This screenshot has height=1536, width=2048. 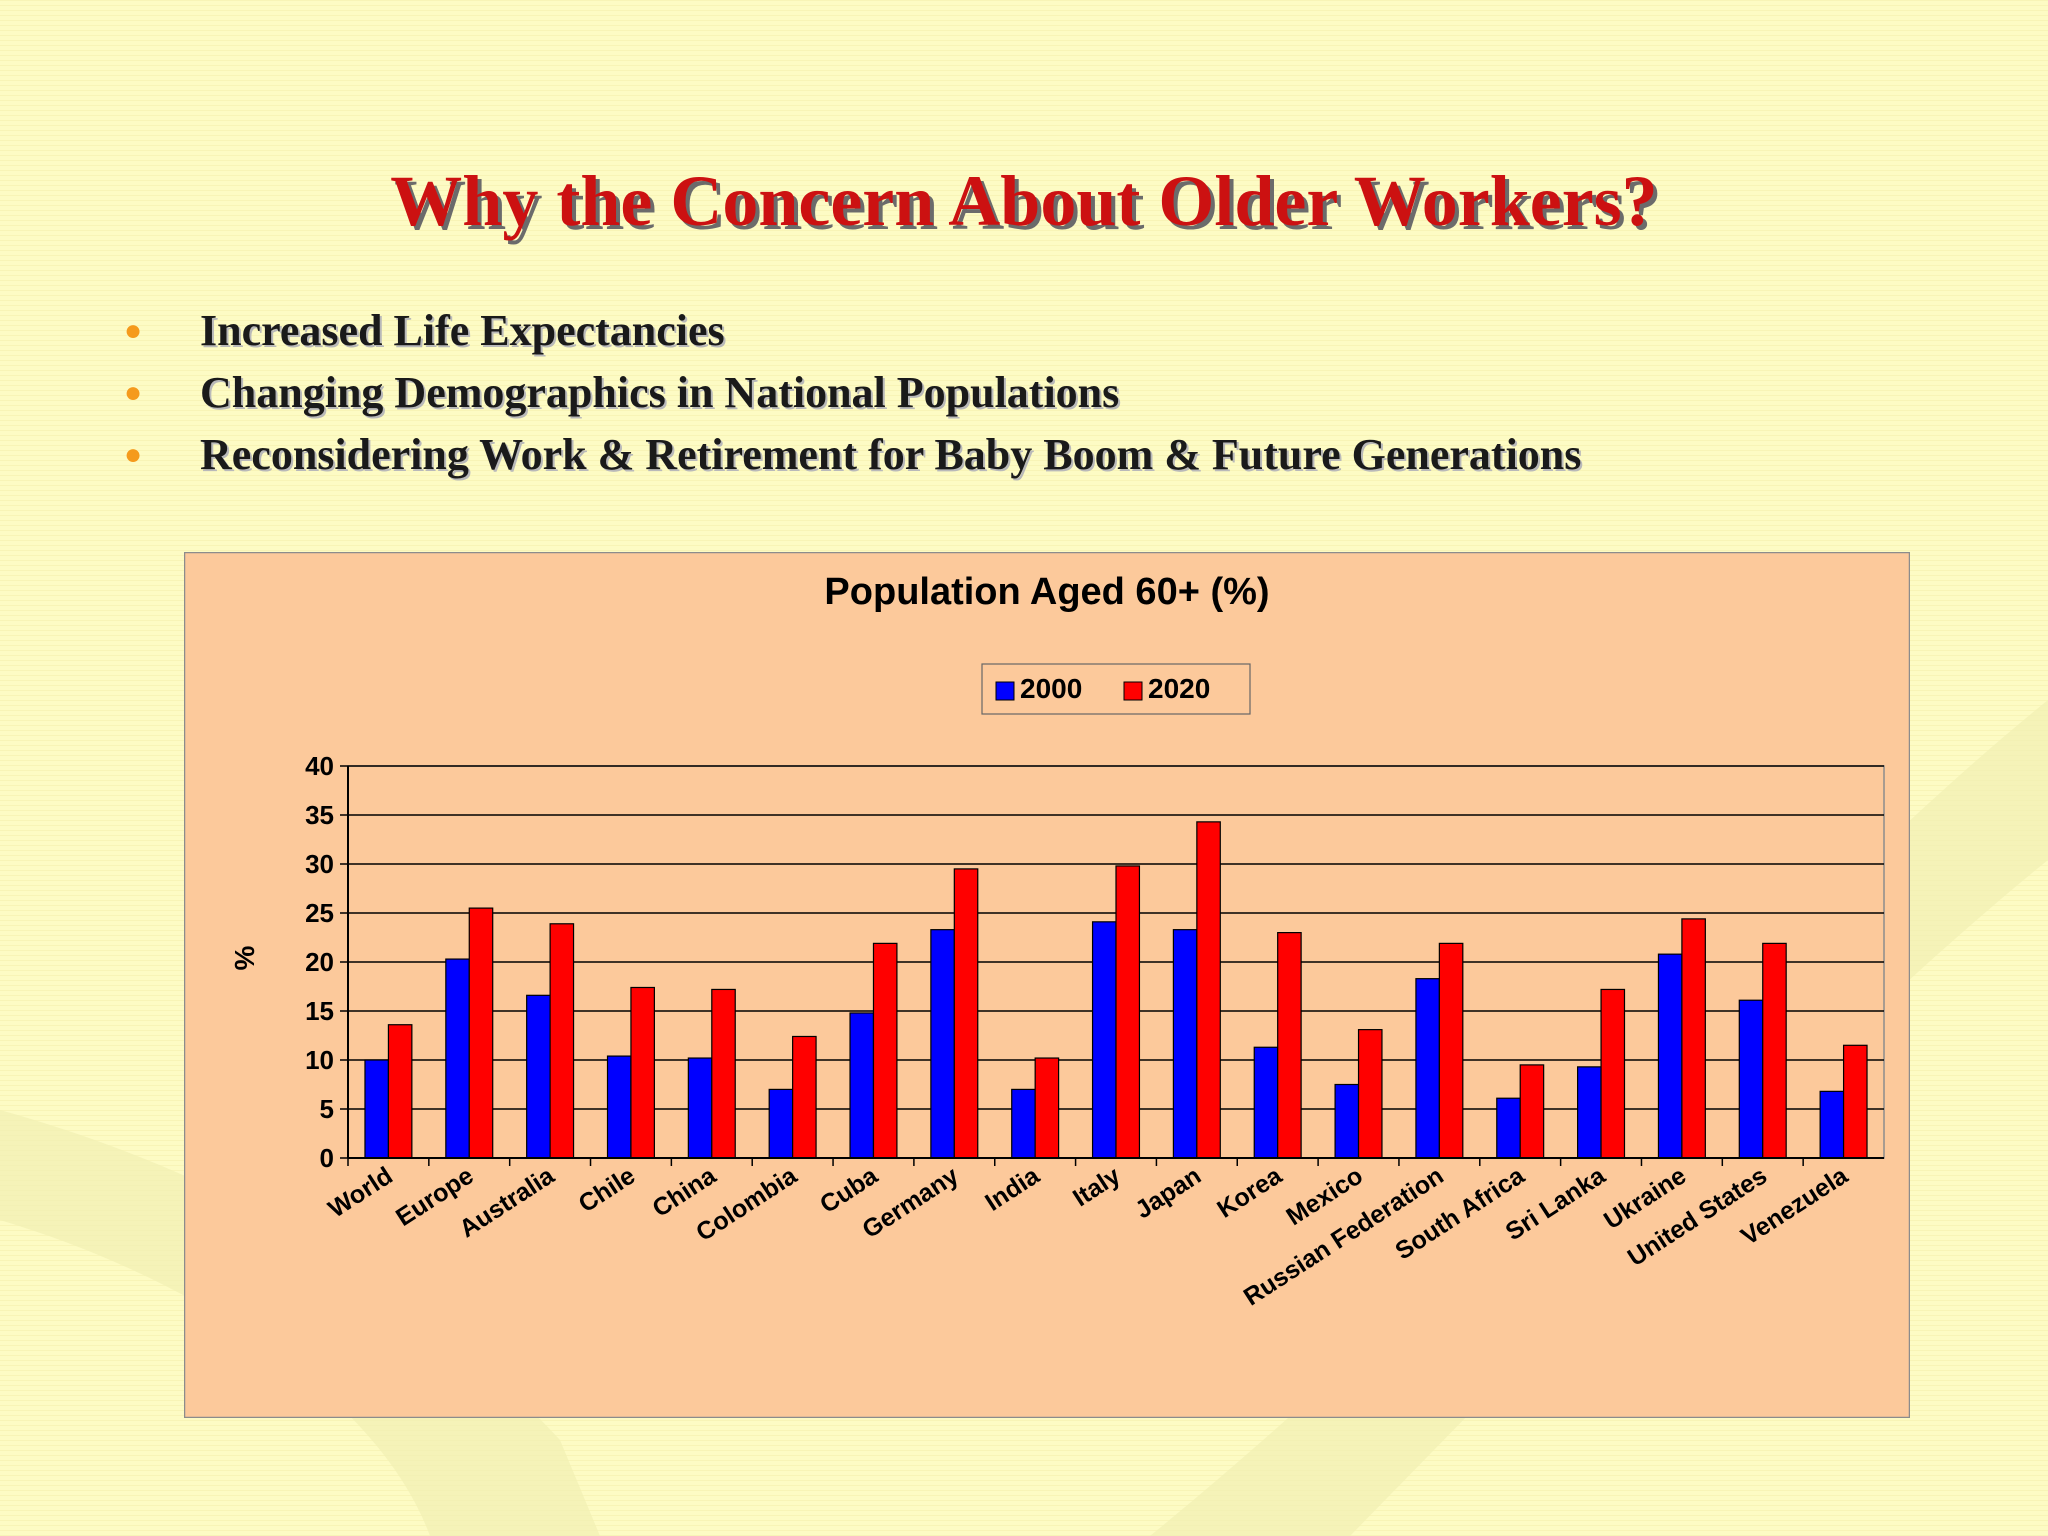 I want to click on y-tick-label: 20, so click(x=319, y=962).